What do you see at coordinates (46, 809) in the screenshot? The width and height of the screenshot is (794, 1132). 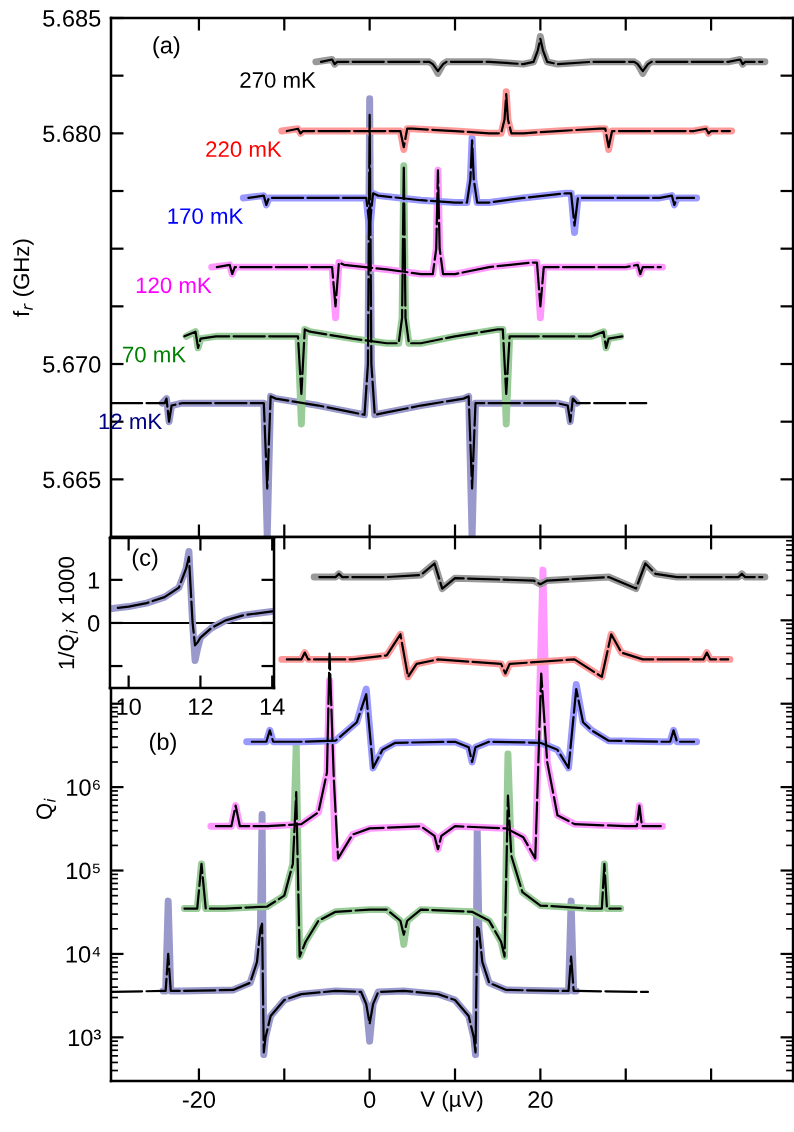 I see `y-axis-title: Q$_{i}$` at bounding box center [46, 809].